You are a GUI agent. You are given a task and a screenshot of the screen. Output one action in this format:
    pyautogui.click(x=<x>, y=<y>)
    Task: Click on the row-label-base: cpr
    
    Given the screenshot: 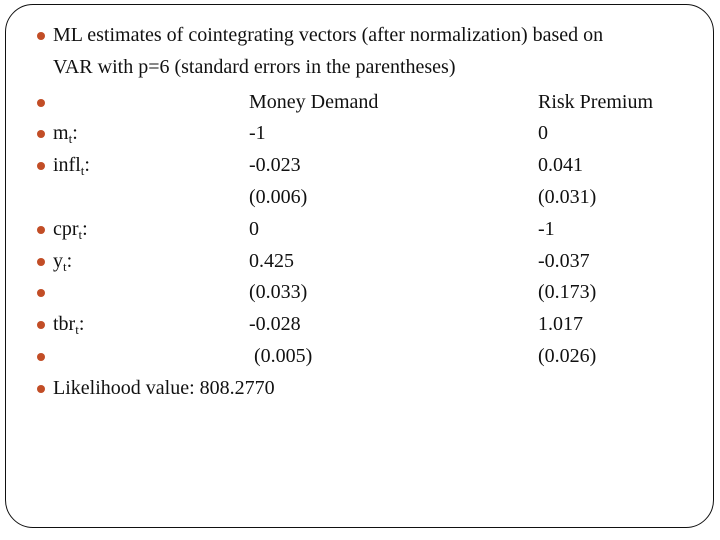 What is the action you would take?
    pyautogui.click(x=66, y=228)
    